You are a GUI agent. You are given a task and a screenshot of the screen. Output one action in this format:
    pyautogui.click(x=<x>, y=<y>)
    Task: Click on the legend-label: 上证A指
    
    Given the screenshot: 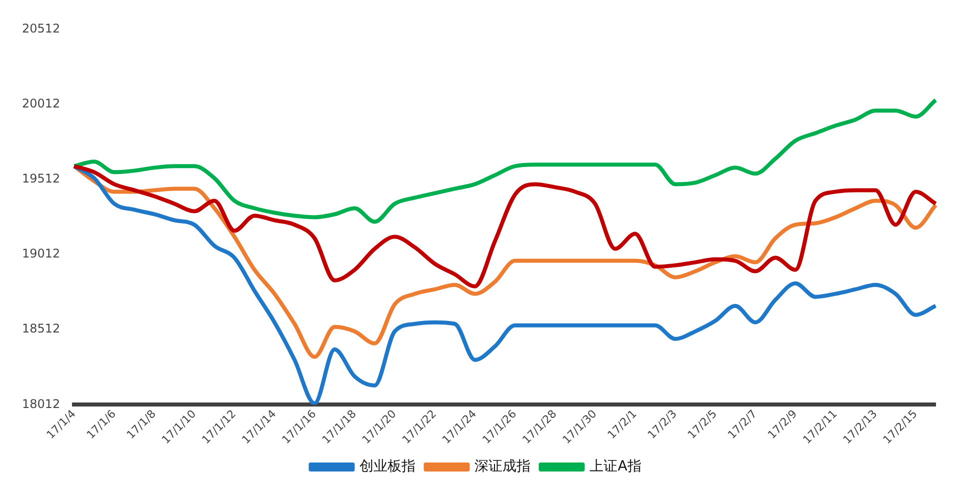 What is the action you would take?
    pyautogui.click(x=616, y=466)
    